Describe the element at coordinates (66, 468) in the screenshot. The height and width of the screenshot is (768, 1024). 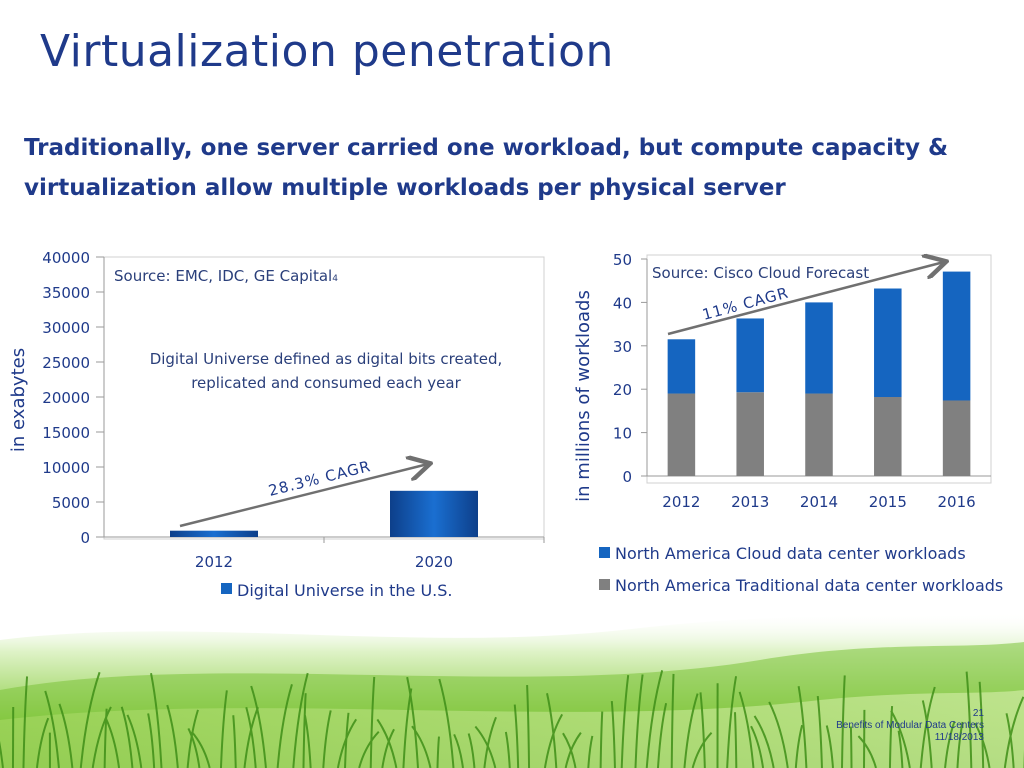
I see `chart1-ytick-label: 10000` at that location.